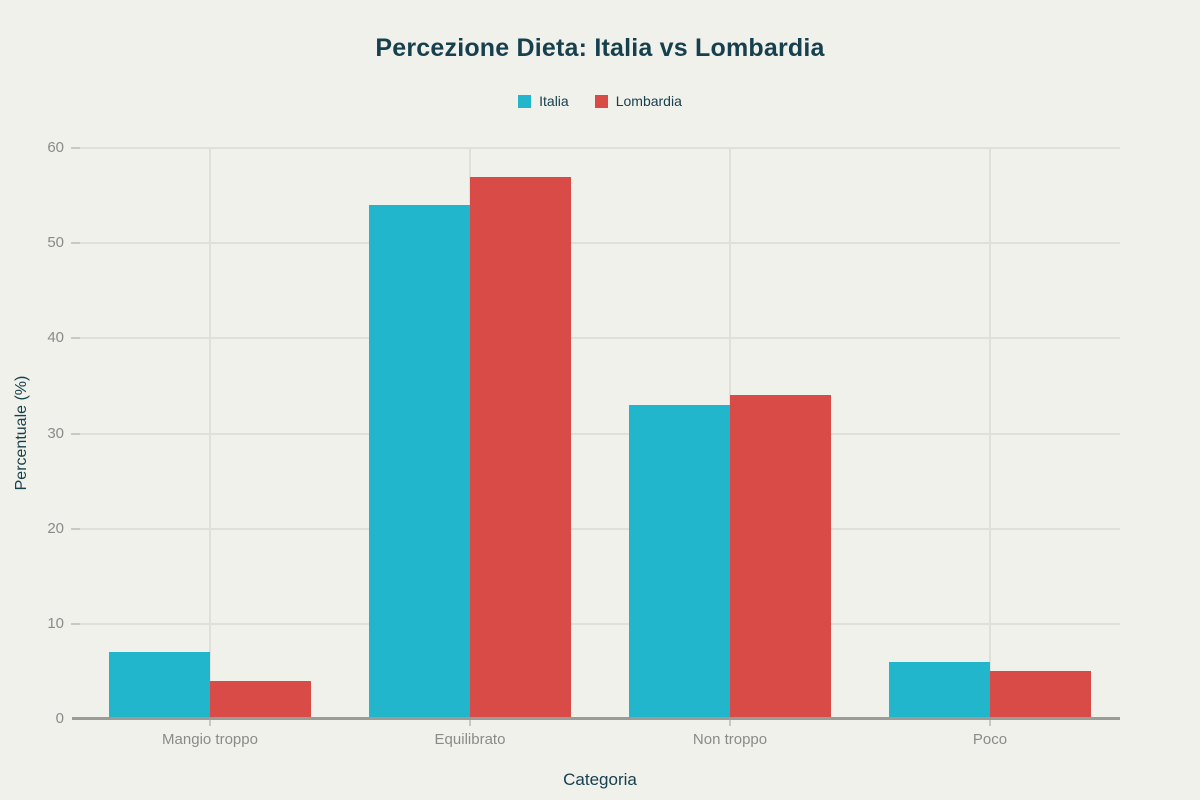 The image size is (1200, 800). I want to click on y-tick-label: 40, so click(55, 338).